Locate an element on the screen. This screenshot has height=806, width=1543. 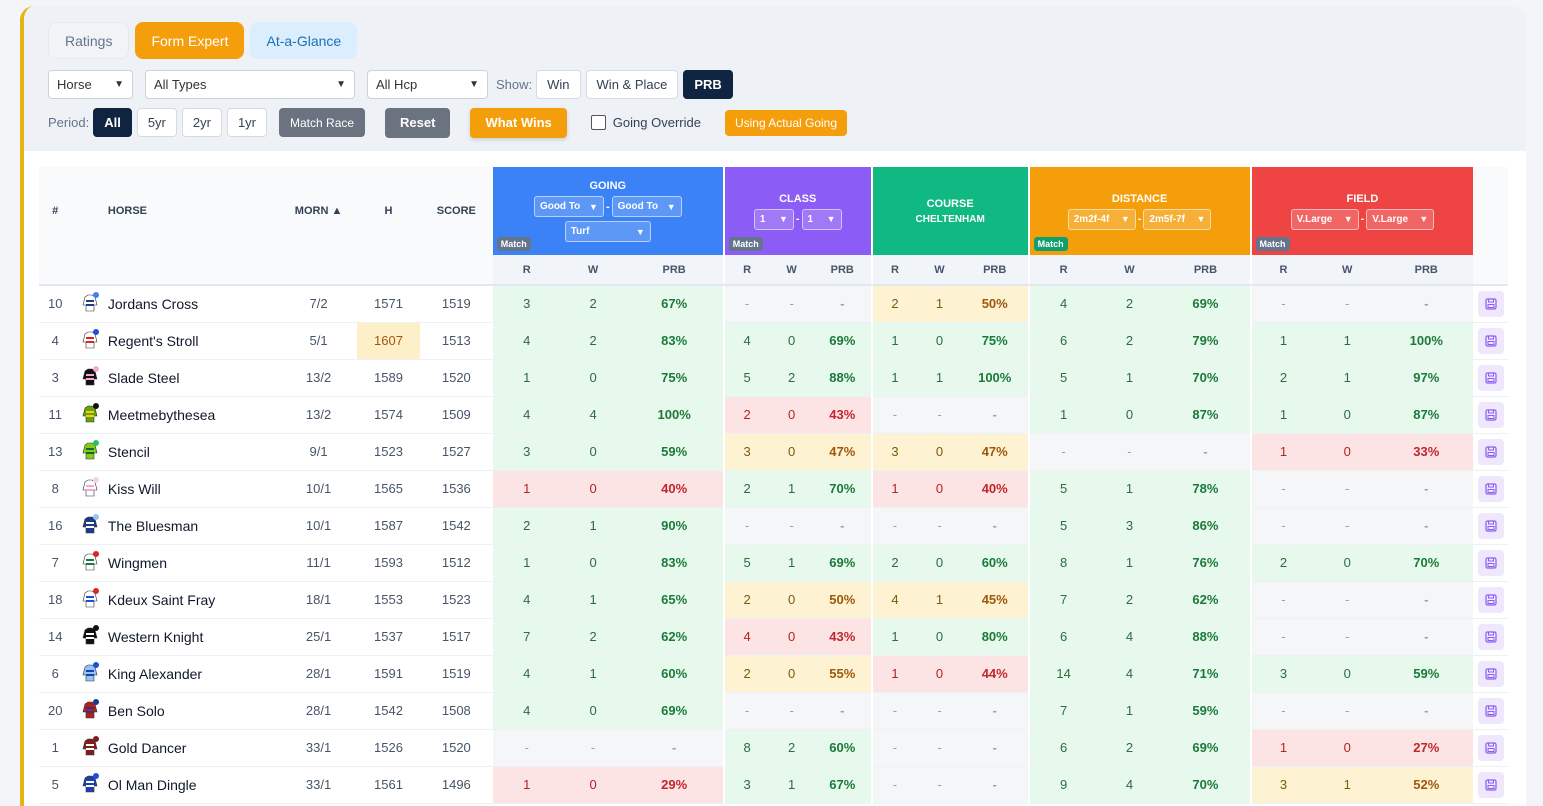
col-score: SCORE is located at coordinates (456, 211).